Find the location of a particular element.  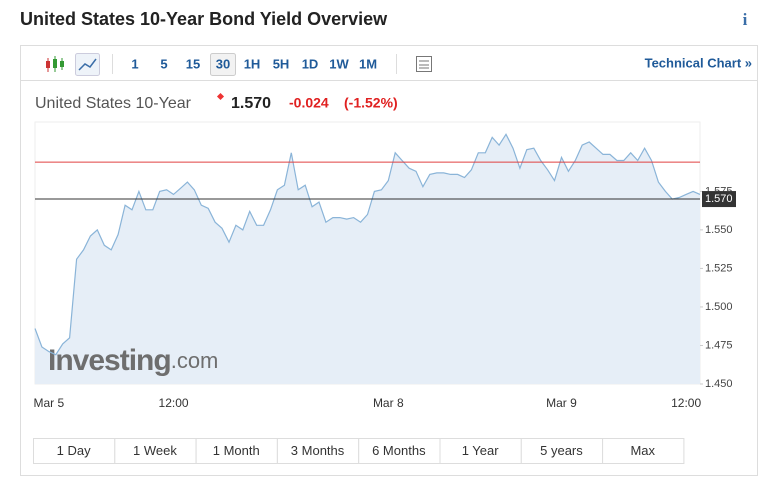

range-label: 1 Week is located at coordinates (155, 450).